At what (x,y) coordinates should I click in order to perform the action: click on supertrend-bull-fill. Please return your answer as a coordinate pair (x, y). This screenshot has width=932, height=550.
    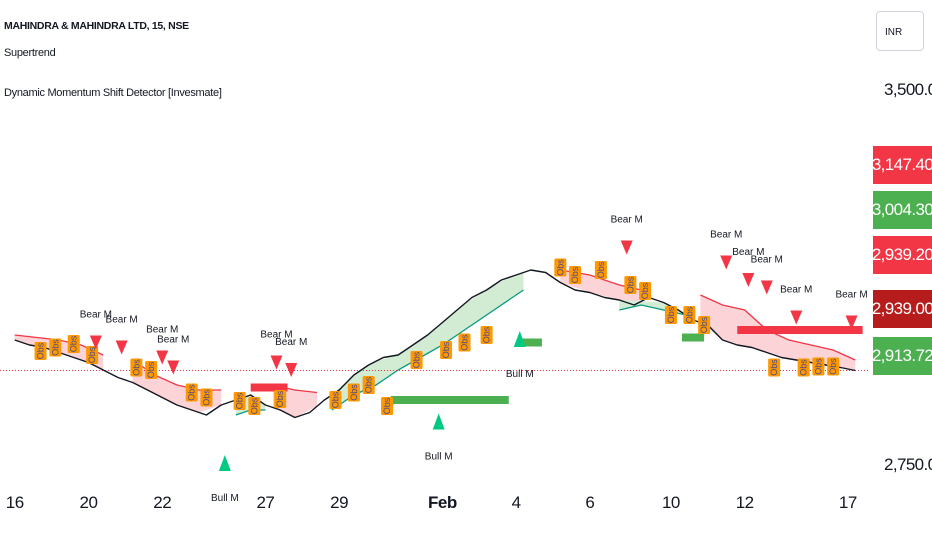
    Looking at the image, I should click on (427, 341).